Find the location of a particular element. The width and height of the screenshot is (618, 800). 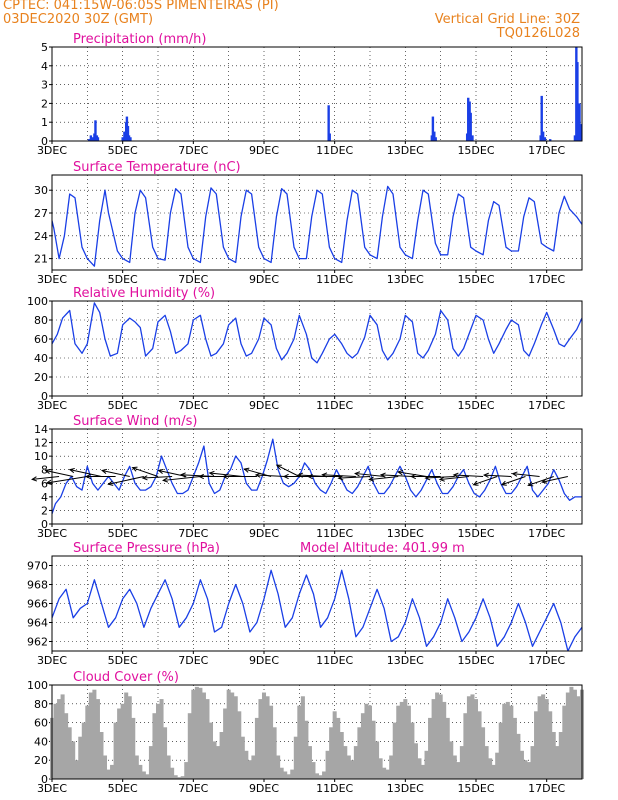

temperature-ytick-label: 24 is located at coordinates (41, 236).